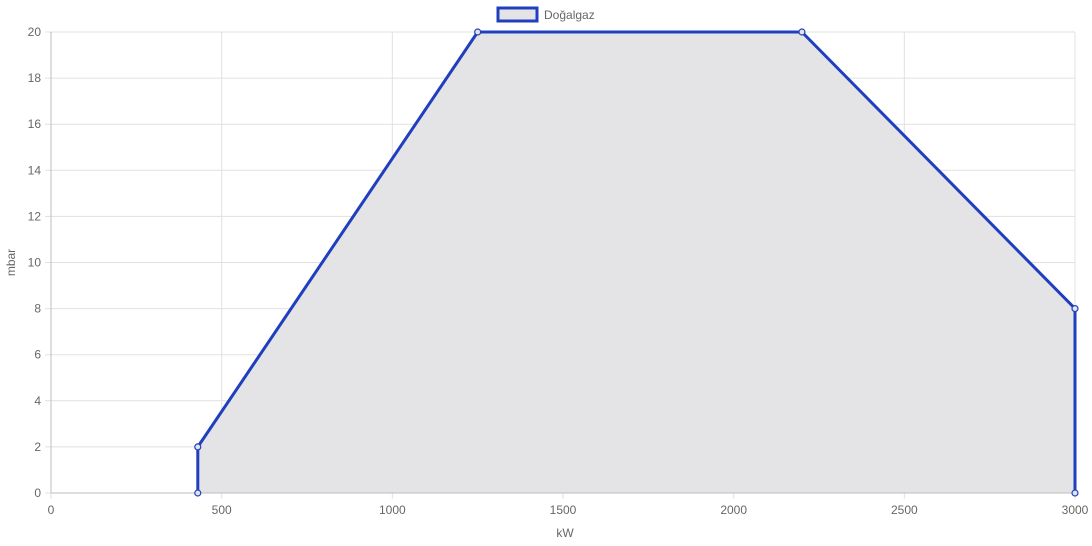 The width and height of the screenshot is (1092, 546). Describe the element at coordinates (37, 447) in the screenshot. I see `y-tick-label: 2` at that location.